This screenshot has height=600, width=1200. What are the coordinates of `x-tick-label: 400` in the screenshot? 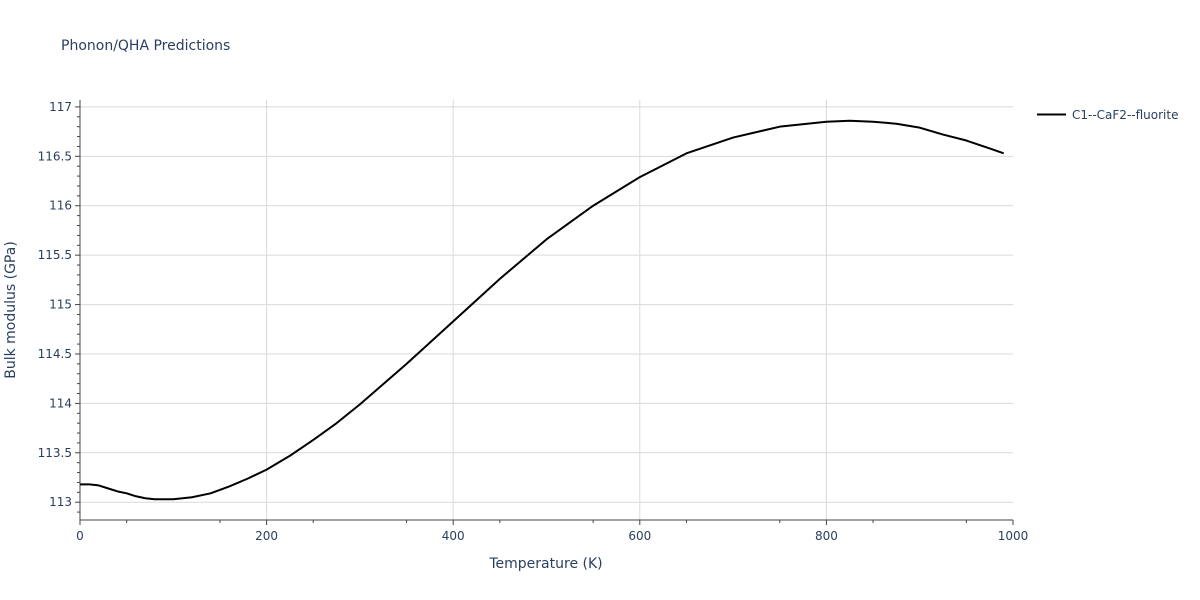 It's located at (453, 536).